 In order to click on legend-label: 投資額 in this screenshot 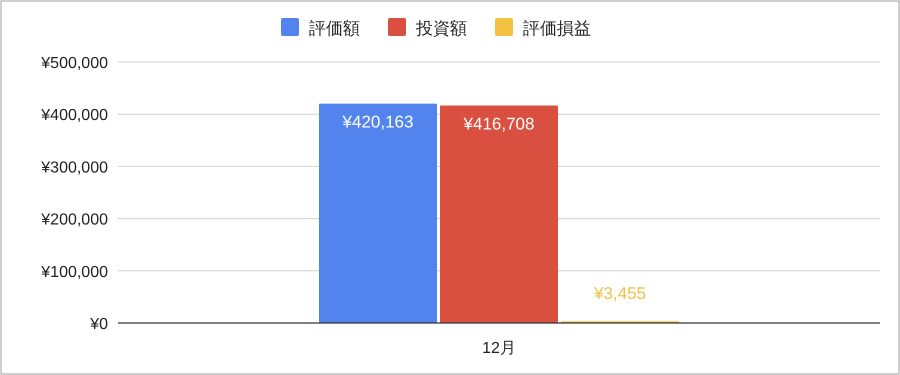, I will do `click(441, 28)`.